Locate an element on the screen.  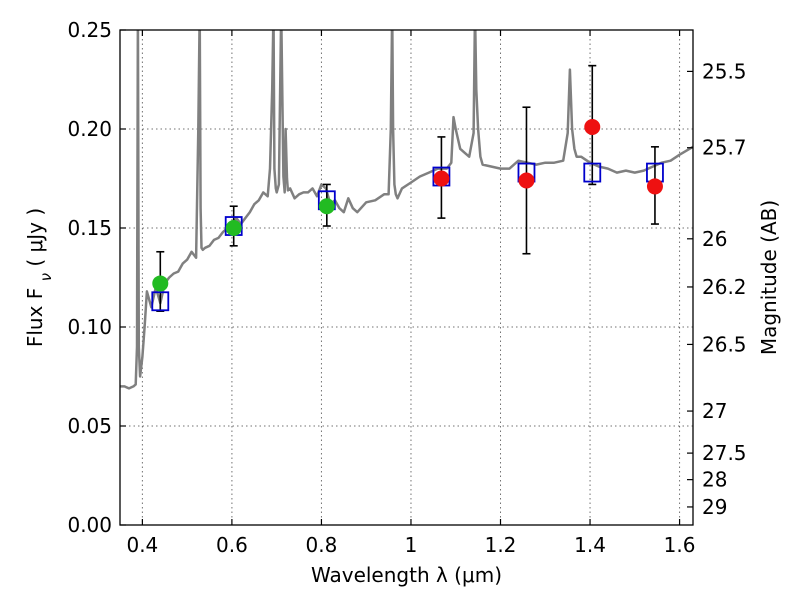
x-tick-label: 0.8 is located at coordinates (322, 545).